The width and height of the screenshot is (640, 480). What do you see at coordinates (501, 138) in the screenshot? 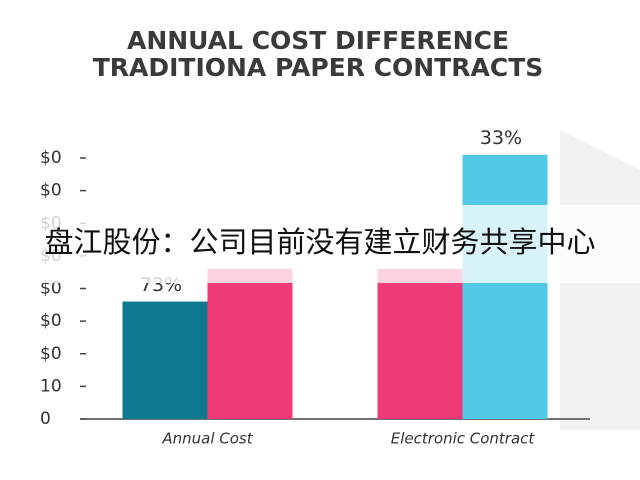
I see `data-label: 33%` at bounding box center [501, 138].